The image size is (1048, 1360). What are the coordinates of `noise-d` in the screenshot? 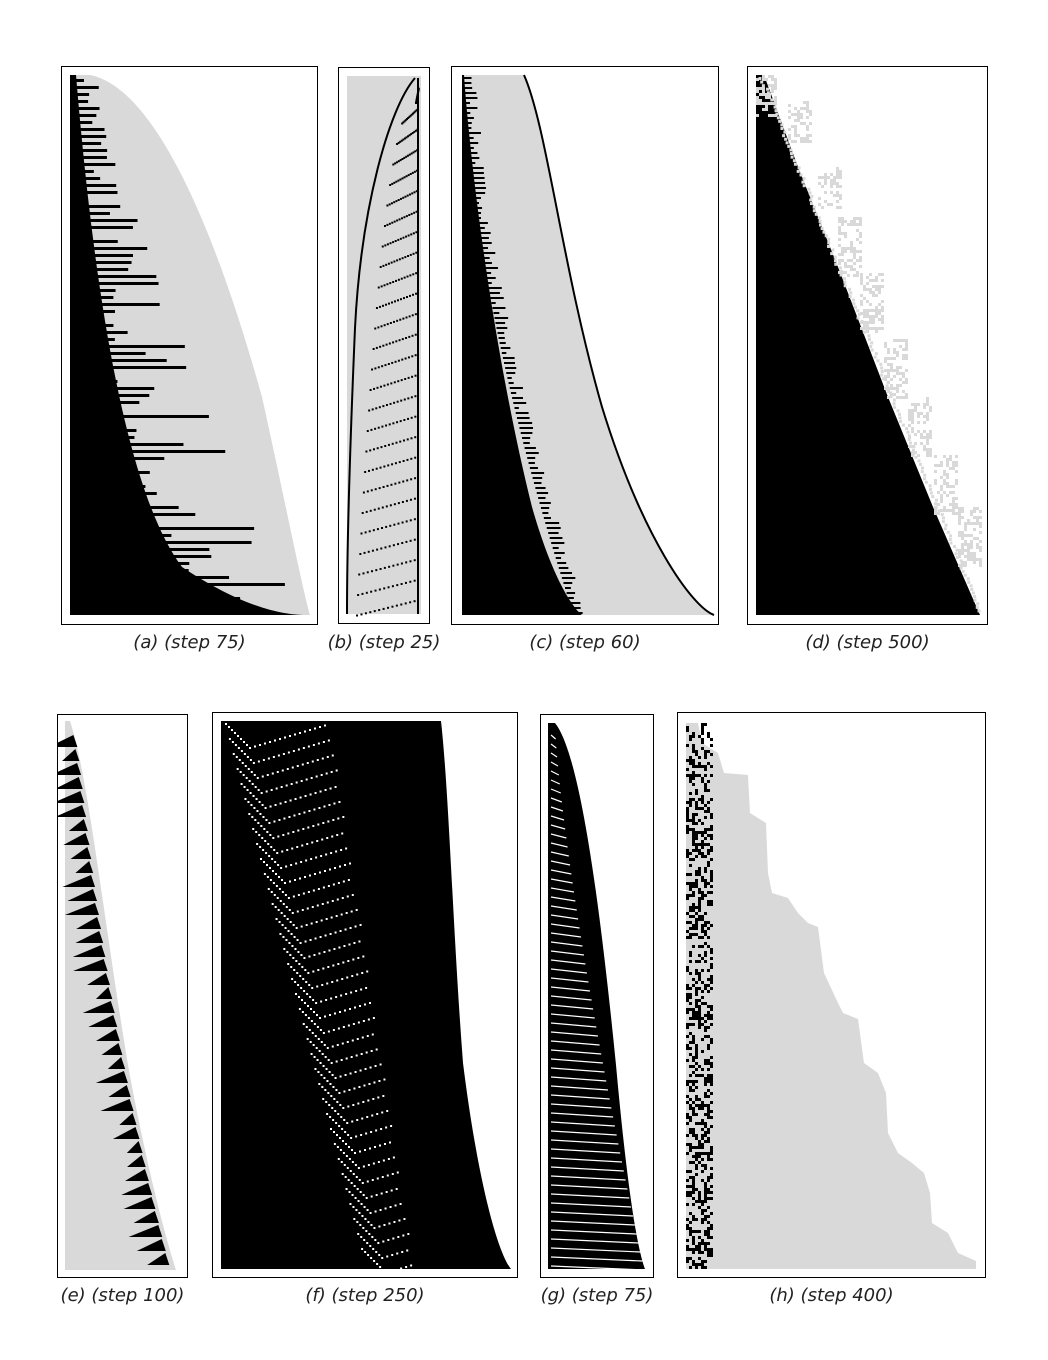 It's located at (869, 344).